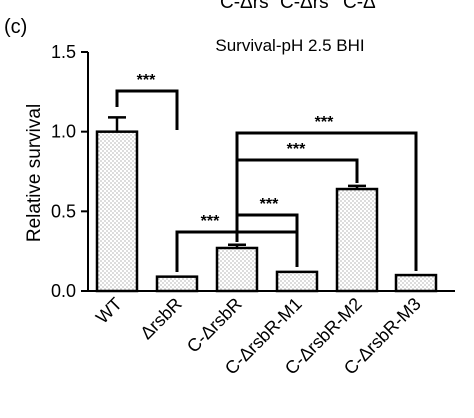  What do you see at coordinates (214, 325) in the screenshot?
I see `x-tick-label: C-ΔrsbR` at bounding box center [214, 325].